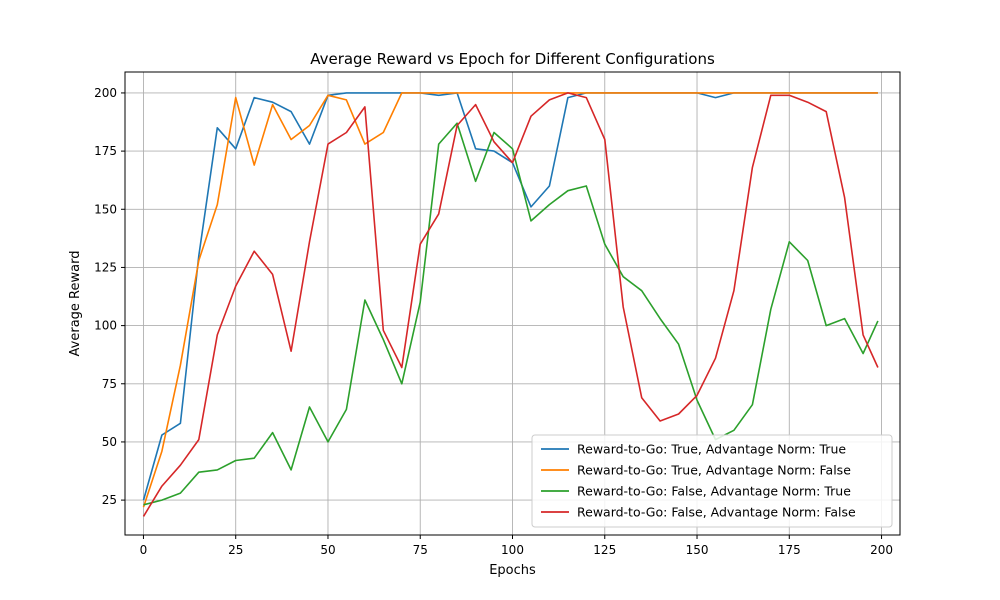 The height and width of the screenshot is (600, 1000). What do you see at coordinates (109, 500) in the screenshot?
I see `y-tick-label: 25` at bounding box center [109, 500].